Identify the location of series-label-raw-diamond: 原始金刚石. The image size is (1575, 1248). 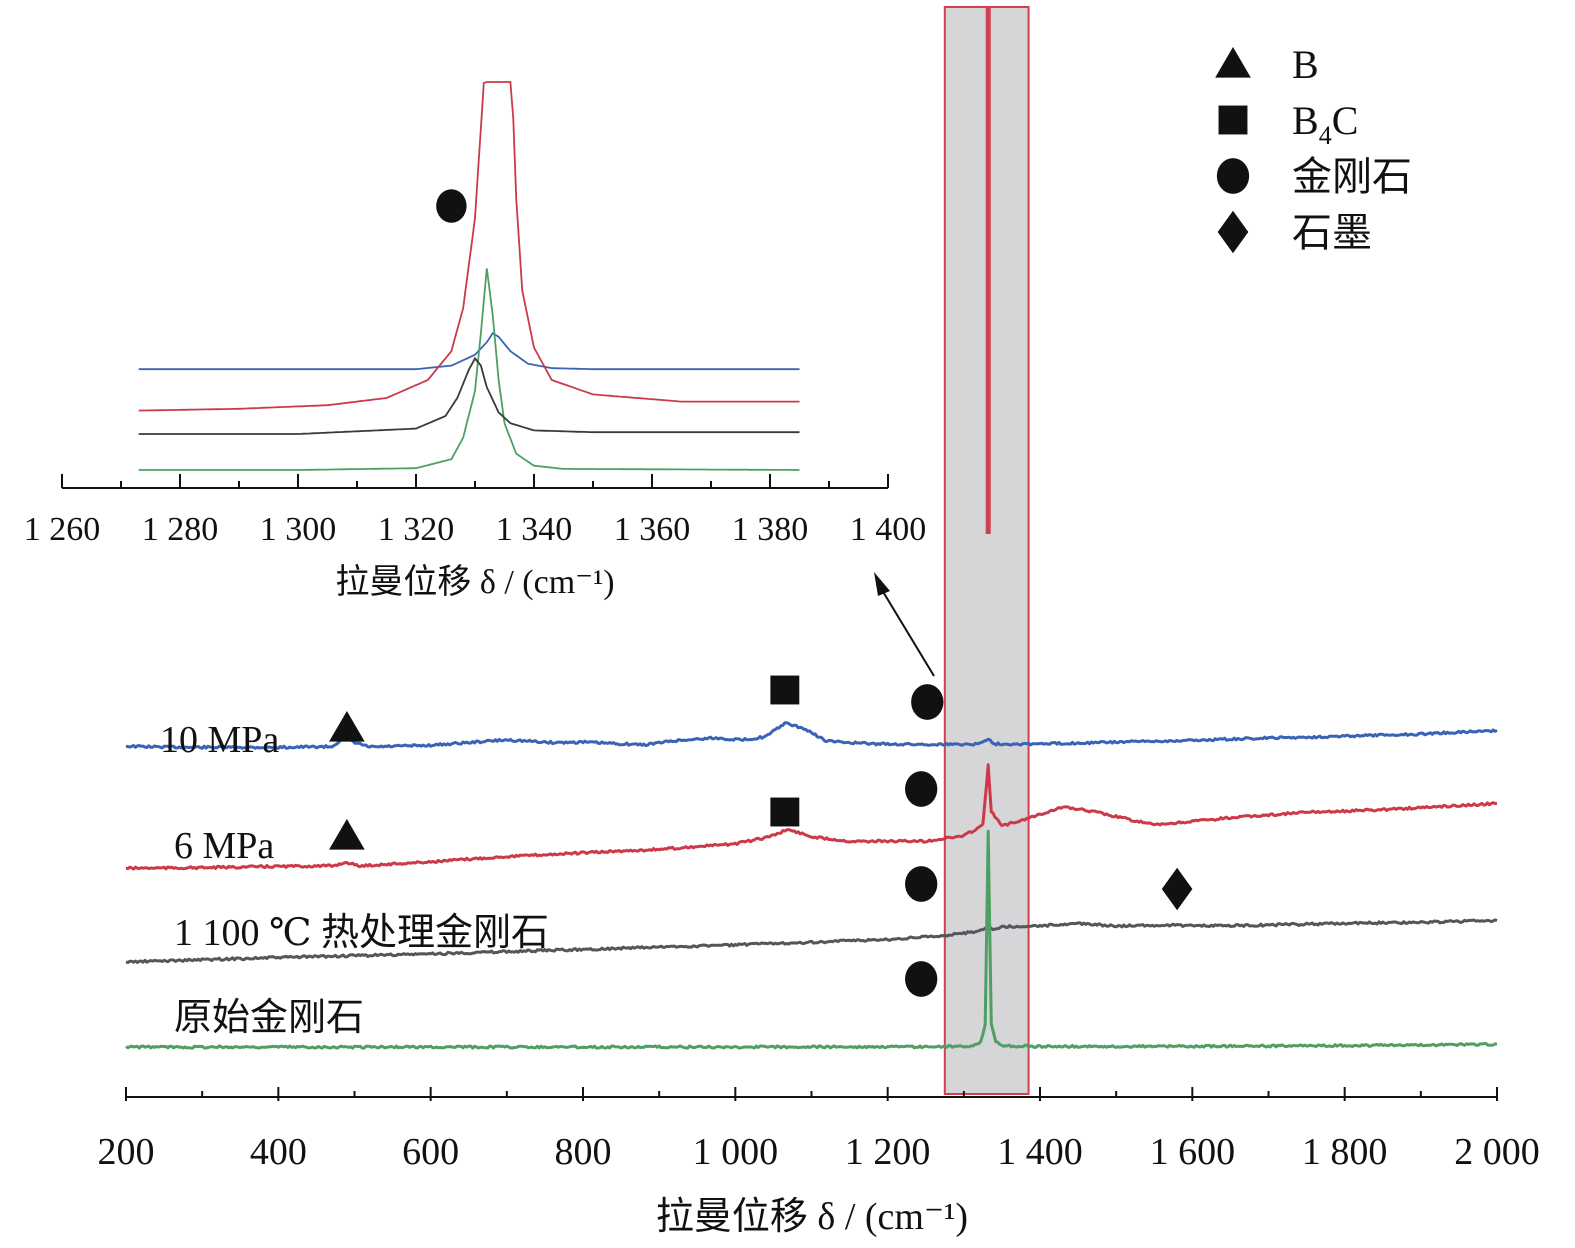
(269, 1018).